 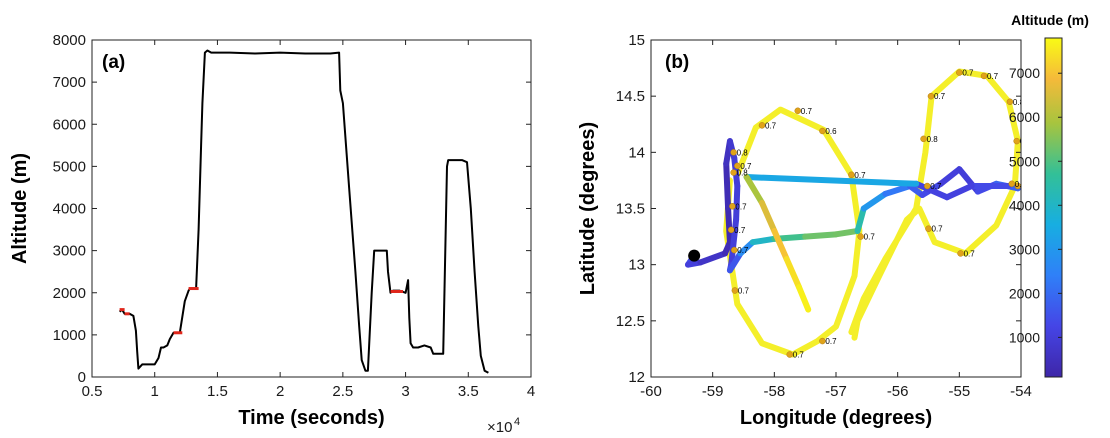 I want to click on colorbar-ticks: 1000 2000 3000 4000 5000 6000 7000, so click(x=1035, y=205).